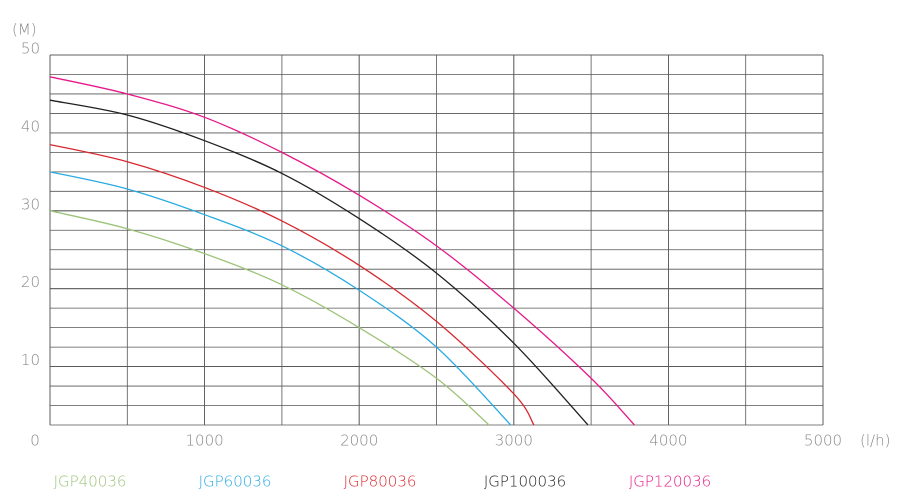 The height and width of the screenshot is (500, 900). I want to click on legend-label: JGP80036, so click(380, 482).